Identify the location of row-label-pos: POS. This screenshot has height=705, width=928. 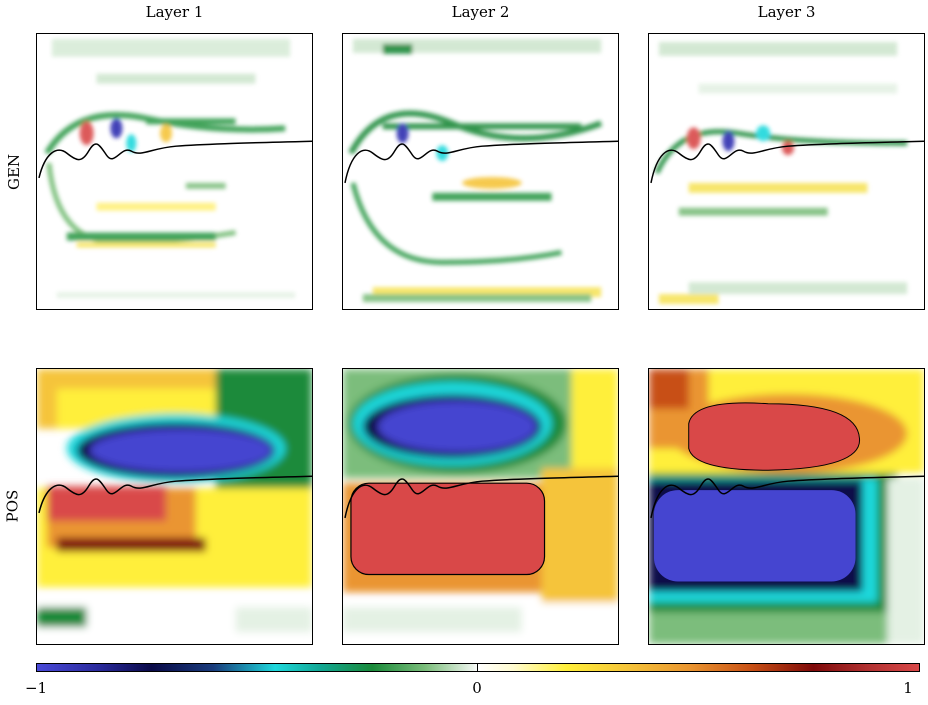
(12, 506).